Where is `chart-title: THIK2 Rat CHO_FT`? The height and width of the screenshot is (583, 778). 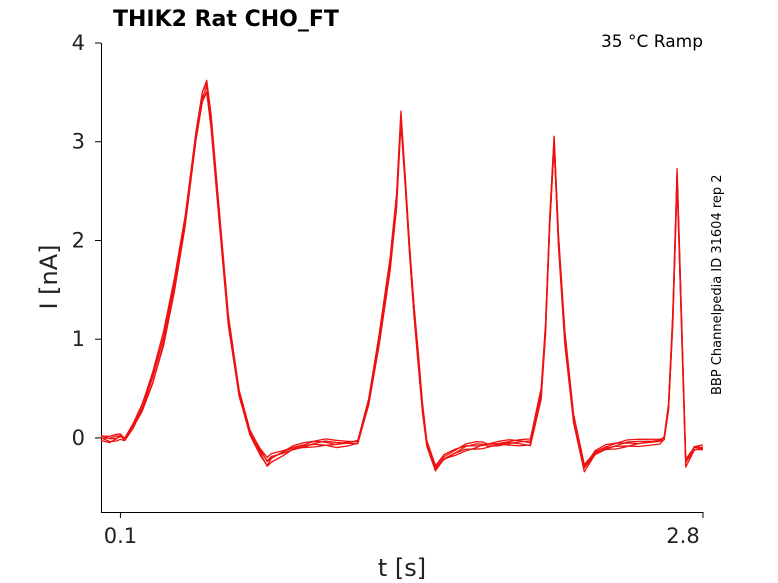
chart-title: THIK2 Rat CHO_FT is located at coordinates (226, 19).